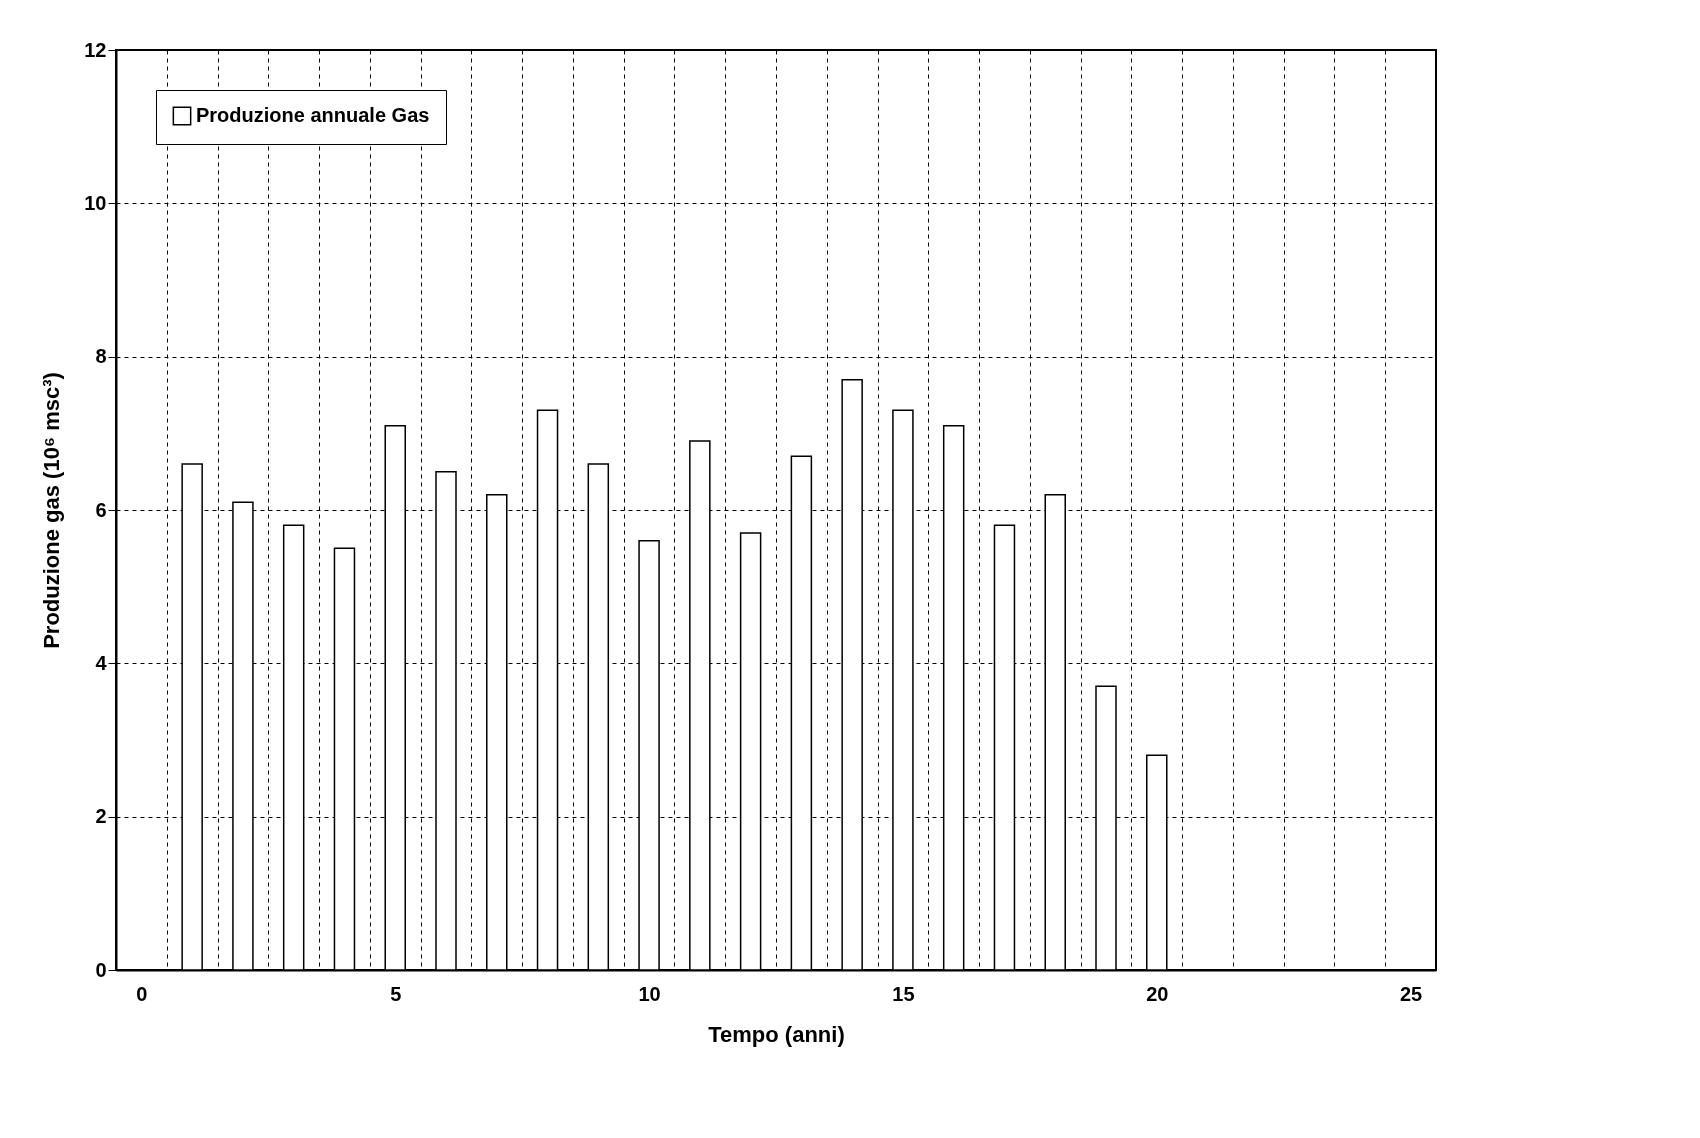 The image size is (1700, 1138). I want to click on y-tick-label: 4, so click(101, 662).